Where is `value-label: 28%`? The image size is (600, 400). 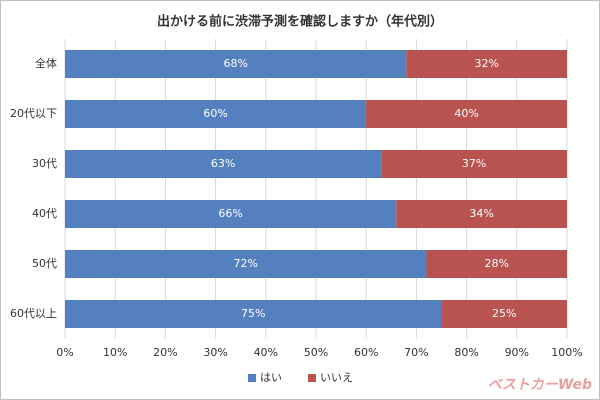
value-label: 28% is located at coordinates (496, 263).